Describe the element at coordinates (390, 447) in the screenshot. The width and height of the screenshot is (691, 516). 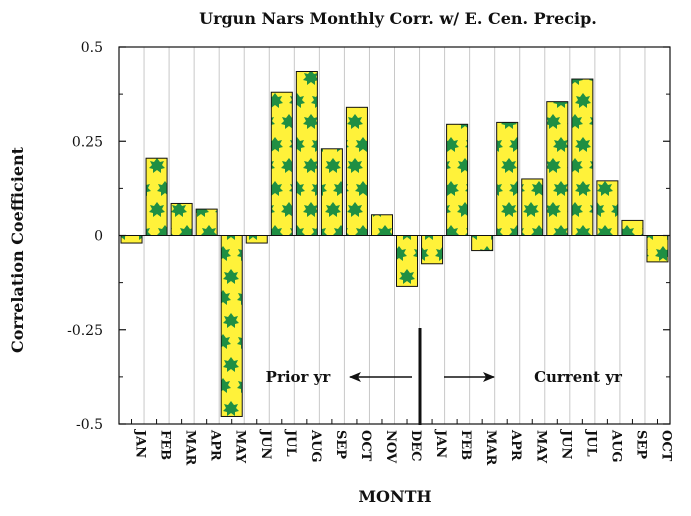
I see `x-tick-label: NOV` at that location.